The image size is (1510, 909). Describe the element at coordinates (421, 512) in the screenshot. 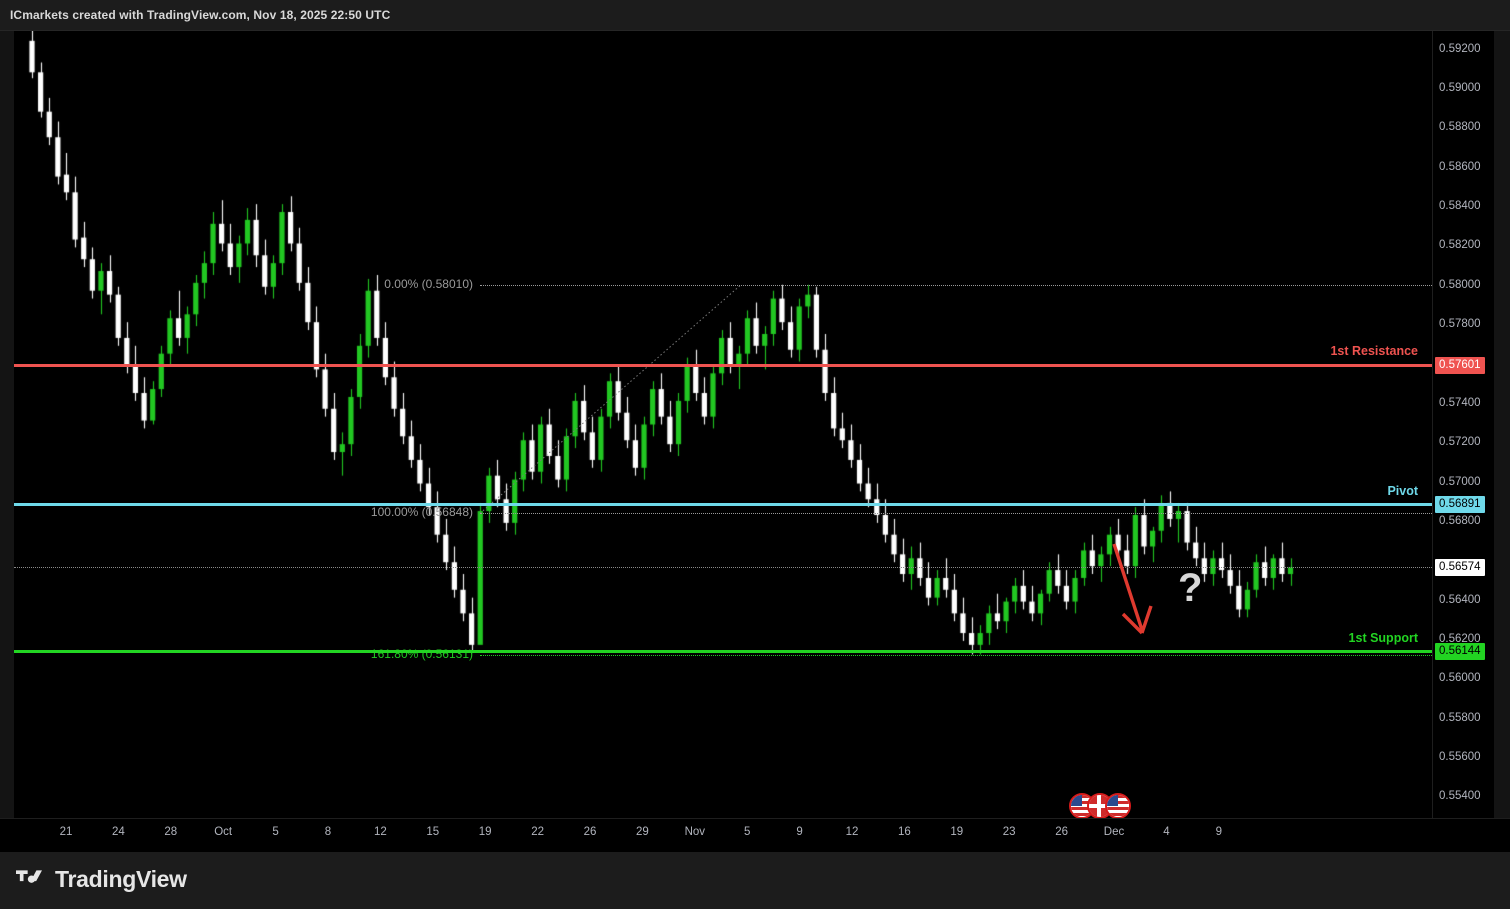

I see `fibonacci-level-label: 100.00% (0.56848)` at that location.